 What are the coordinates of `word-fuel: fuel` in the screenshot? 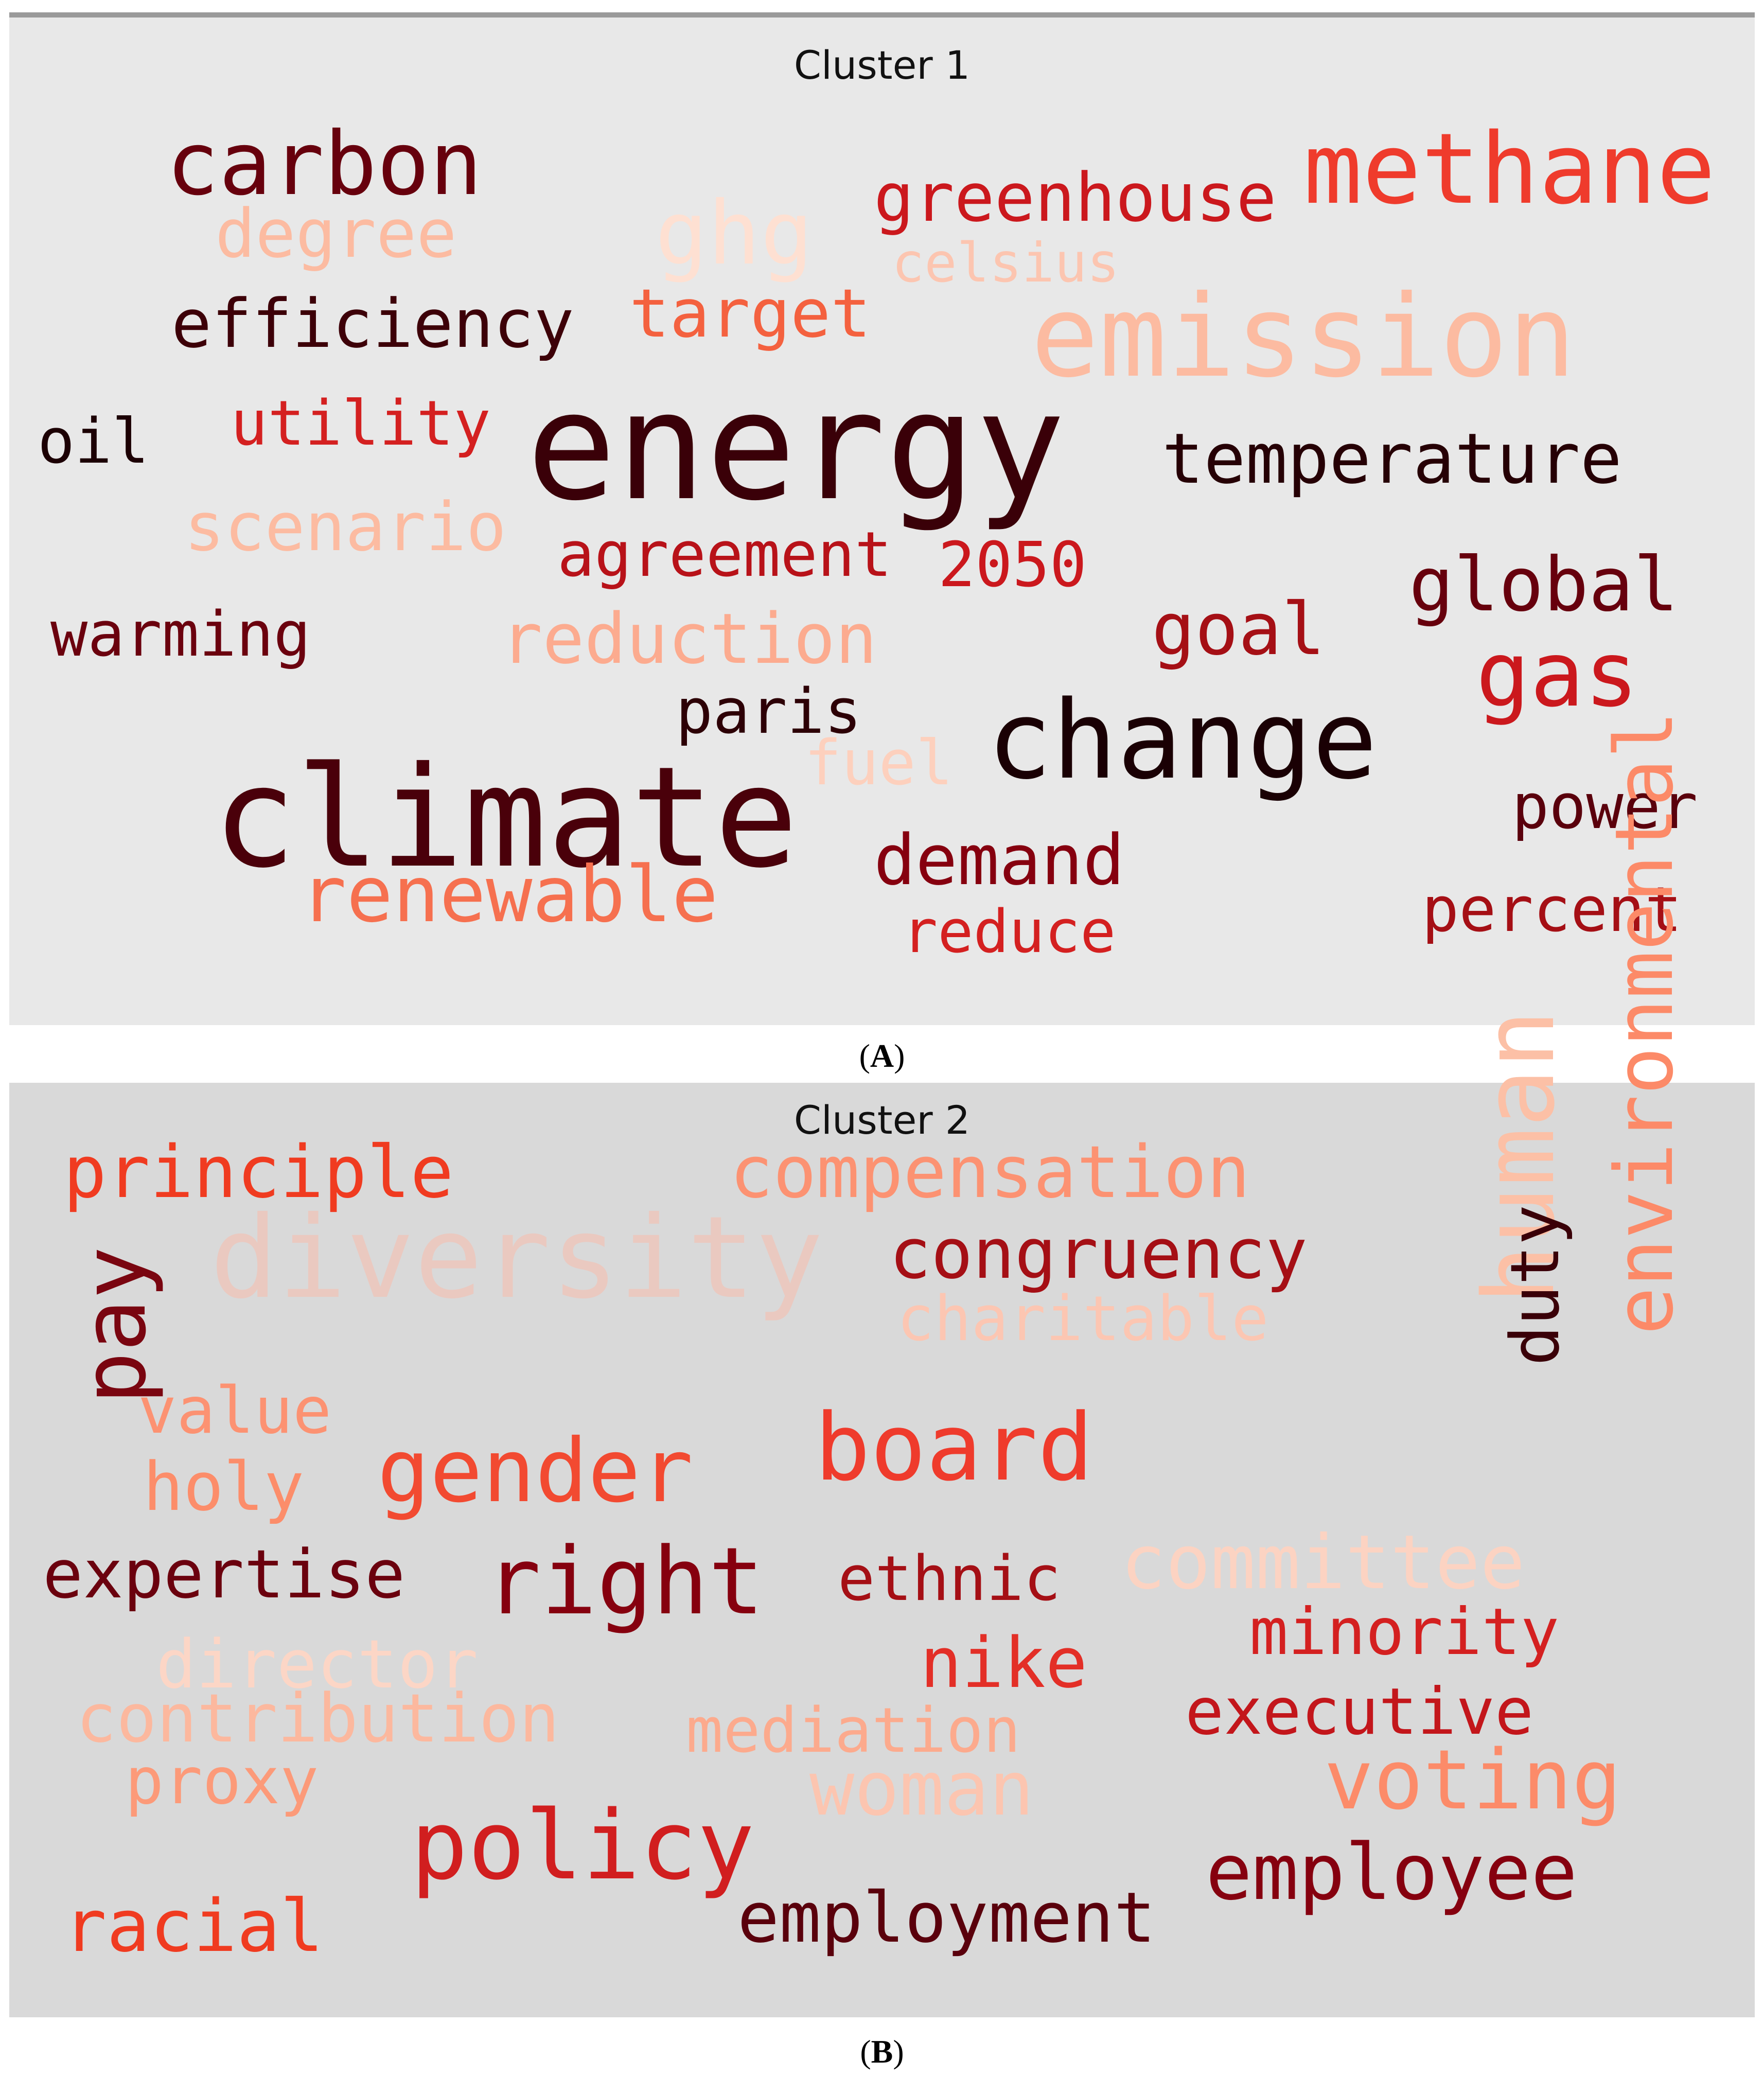 It's located at (878, 763).